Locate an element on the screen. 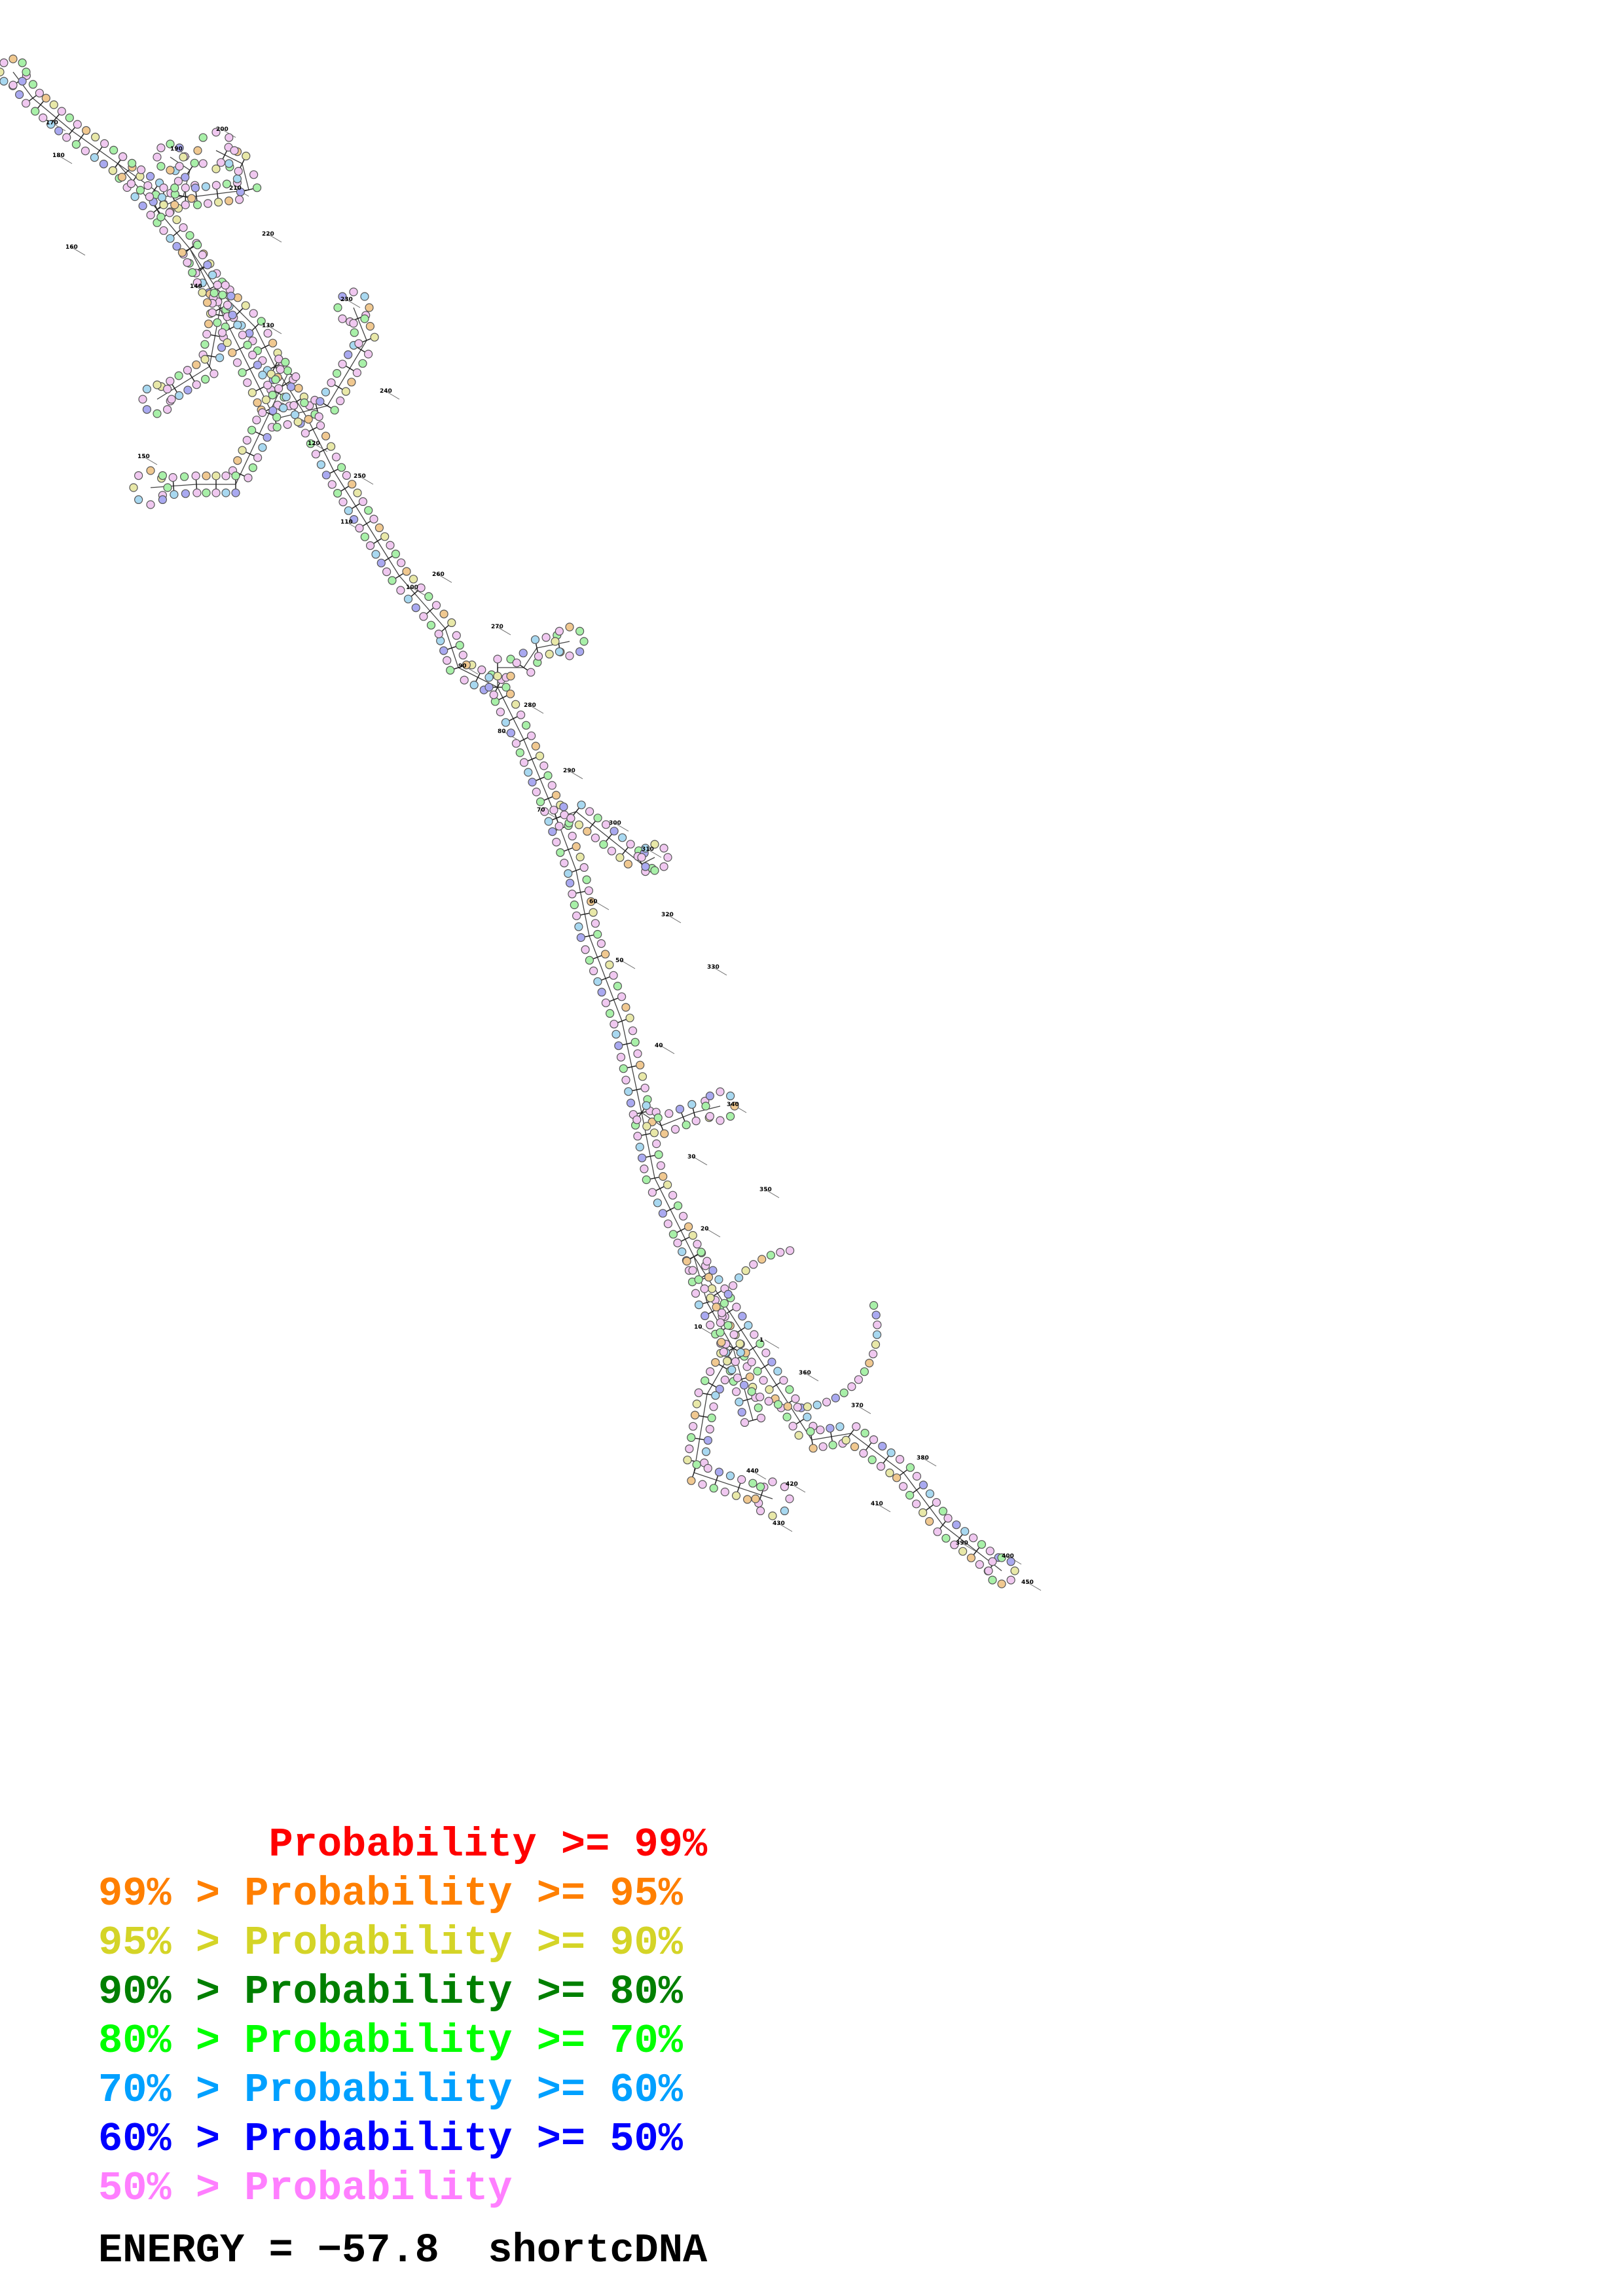 This screenshot has width=1623, height=2296. position-label: 340 is located at coordinates (733, 1105).